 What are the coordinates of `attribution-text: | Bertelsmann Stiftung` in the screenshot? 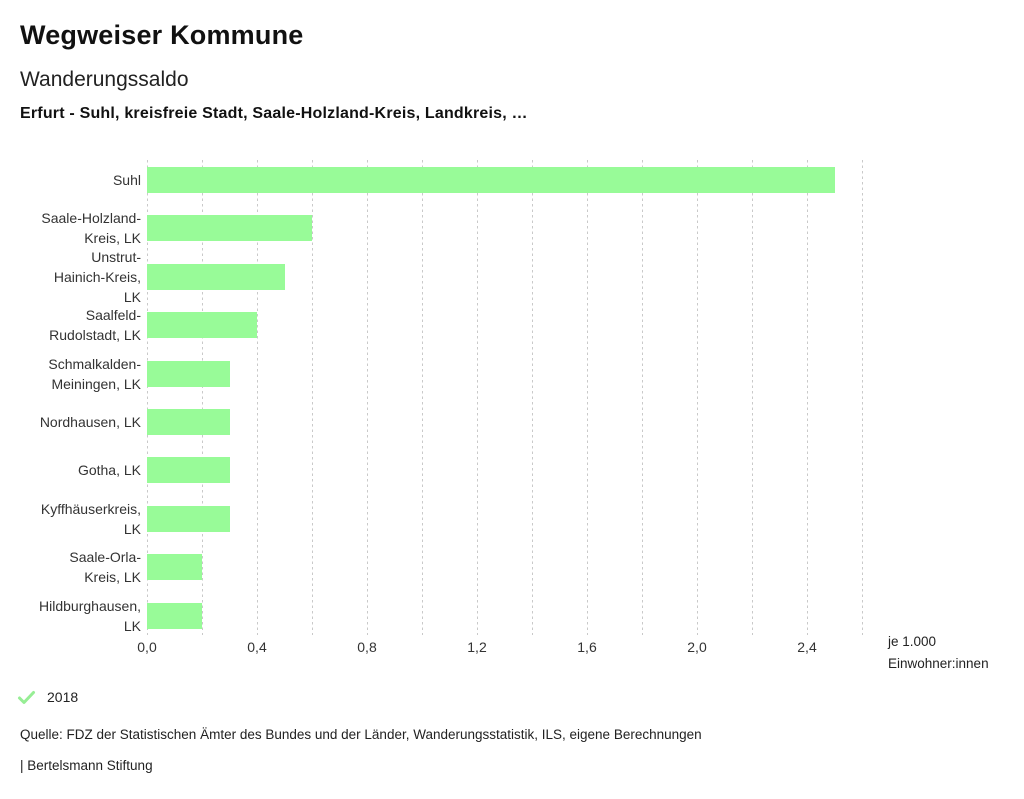 It's located at (86, 765).